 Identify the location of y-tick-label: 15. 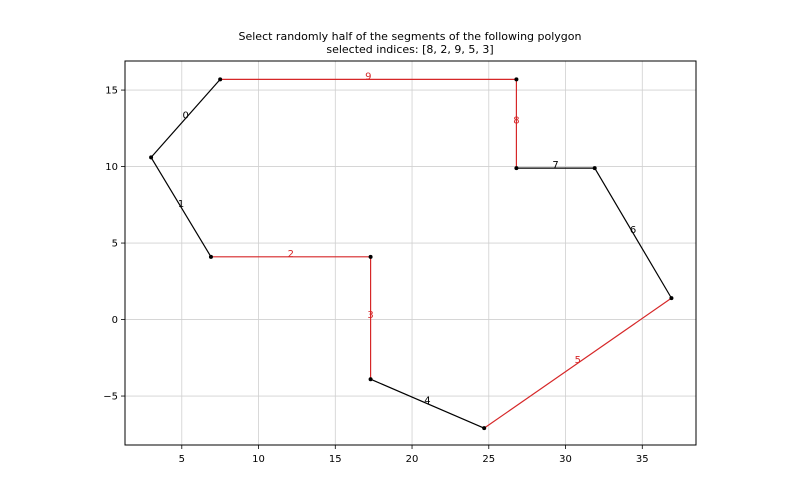
(111, 91).